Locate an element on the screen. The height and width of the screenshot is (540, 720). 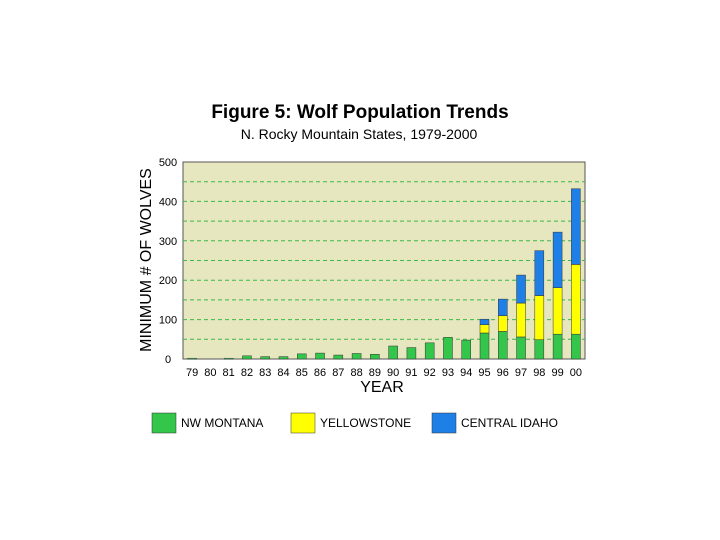
x-tick-label: 00 is located at coordinates (576, 373).